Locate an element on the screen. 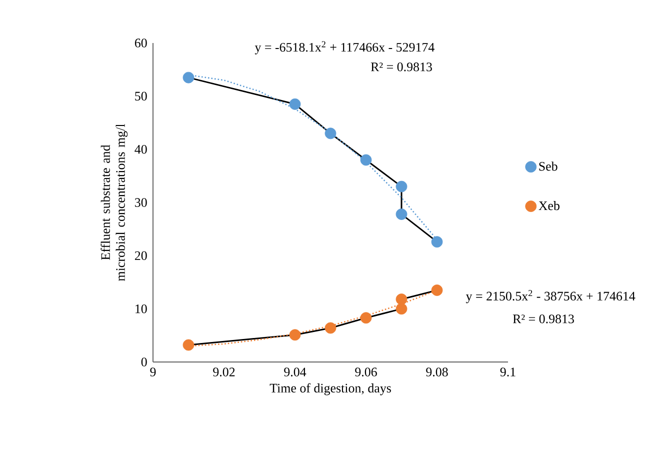 Image resolution: width=672 pixels, height=471 pixels. y-axis-title: Effluent substrate and microbial concentrations mg/l is located at coordinates (114, 202).